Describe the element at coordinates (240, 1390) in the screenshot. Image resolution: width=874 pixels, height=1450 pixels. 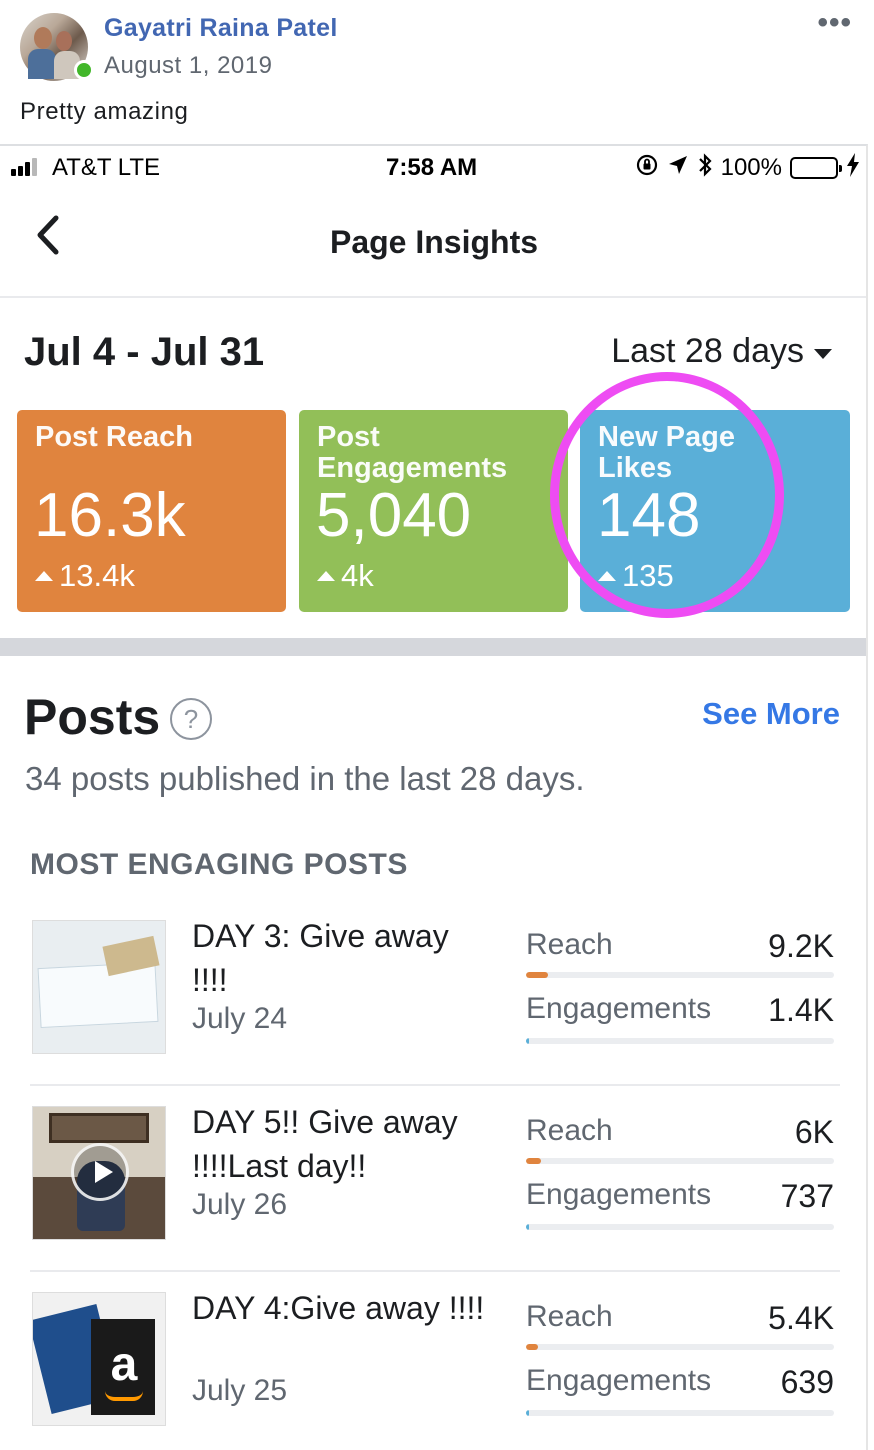
I see `post-date: July 25` at that location.